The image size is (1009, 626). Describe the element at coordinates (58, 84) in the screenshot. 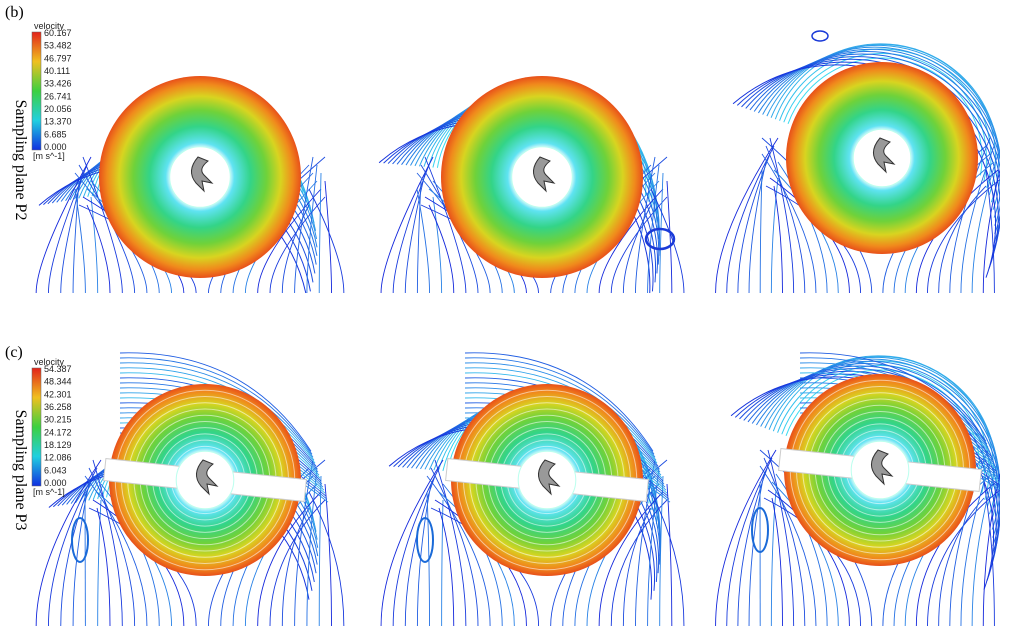

I see `legend-tick-label: 33.426` at that location.